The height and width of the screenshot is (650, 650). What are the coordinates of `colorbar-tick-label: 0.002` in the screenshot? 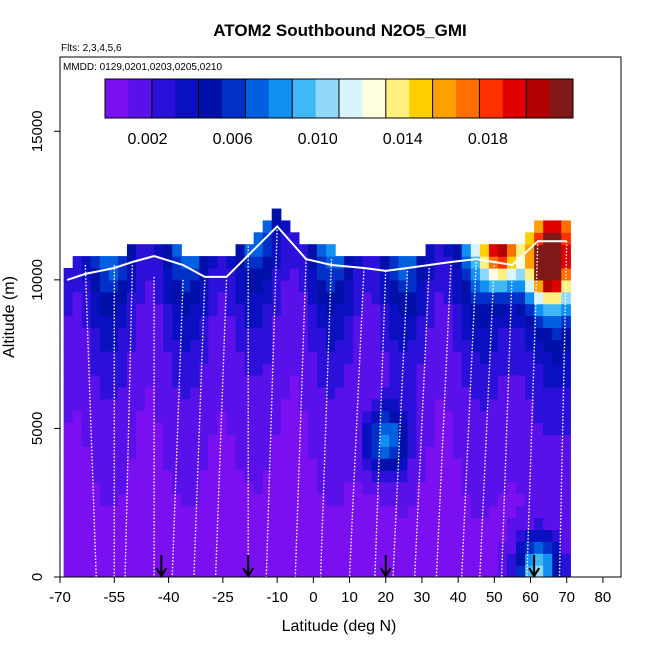 It's located at (147, 139).